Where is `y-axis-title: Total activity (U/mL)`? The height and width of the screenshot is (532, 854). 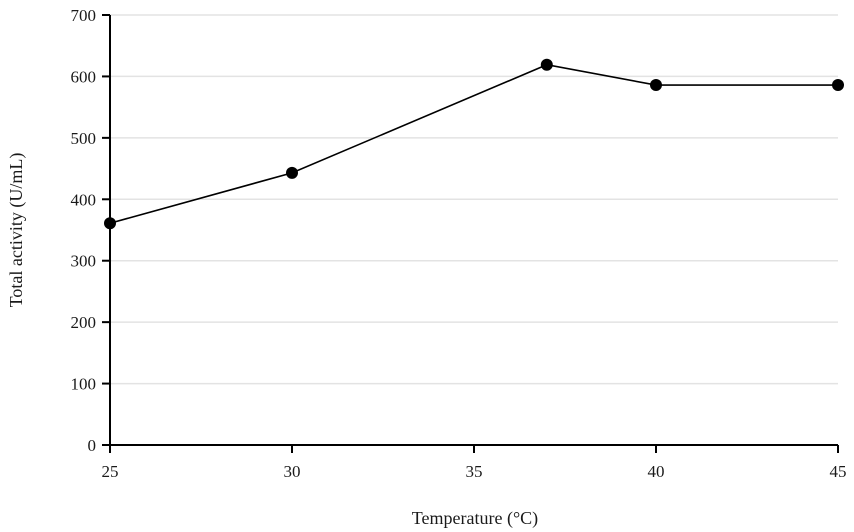
y-axis-title: Total activity (U/mL) is located at coordinates (16, 230).